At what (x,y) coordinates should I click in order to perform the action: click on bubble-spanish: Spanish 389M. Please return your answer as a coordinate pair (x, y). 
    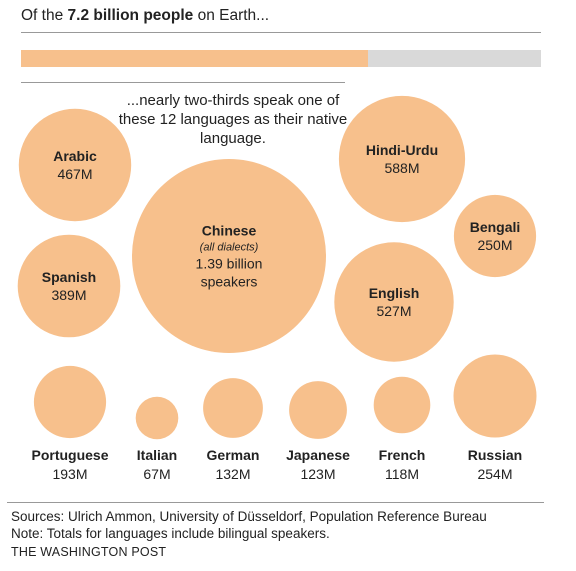
    Looking at the image, I should click on (69, 286).